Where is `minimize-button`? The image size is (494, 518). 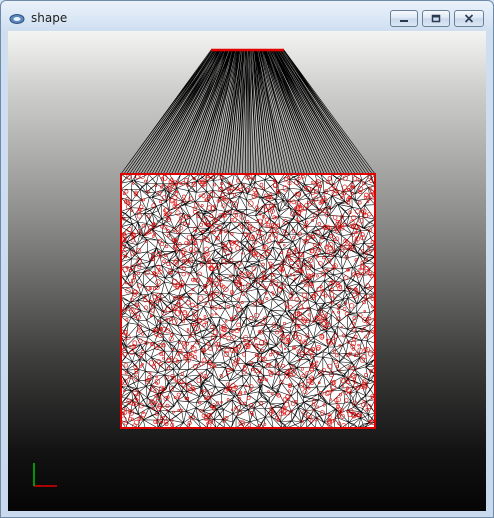
minimize-button is located at coordinates (404, 18).